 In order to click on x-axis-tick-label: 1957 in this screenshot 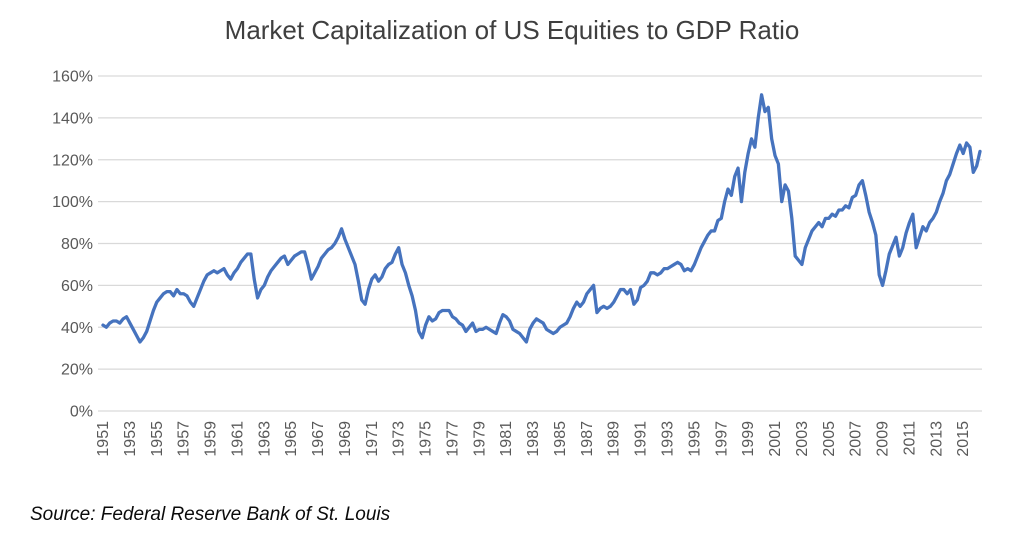, I will do `click(184, 439)`.